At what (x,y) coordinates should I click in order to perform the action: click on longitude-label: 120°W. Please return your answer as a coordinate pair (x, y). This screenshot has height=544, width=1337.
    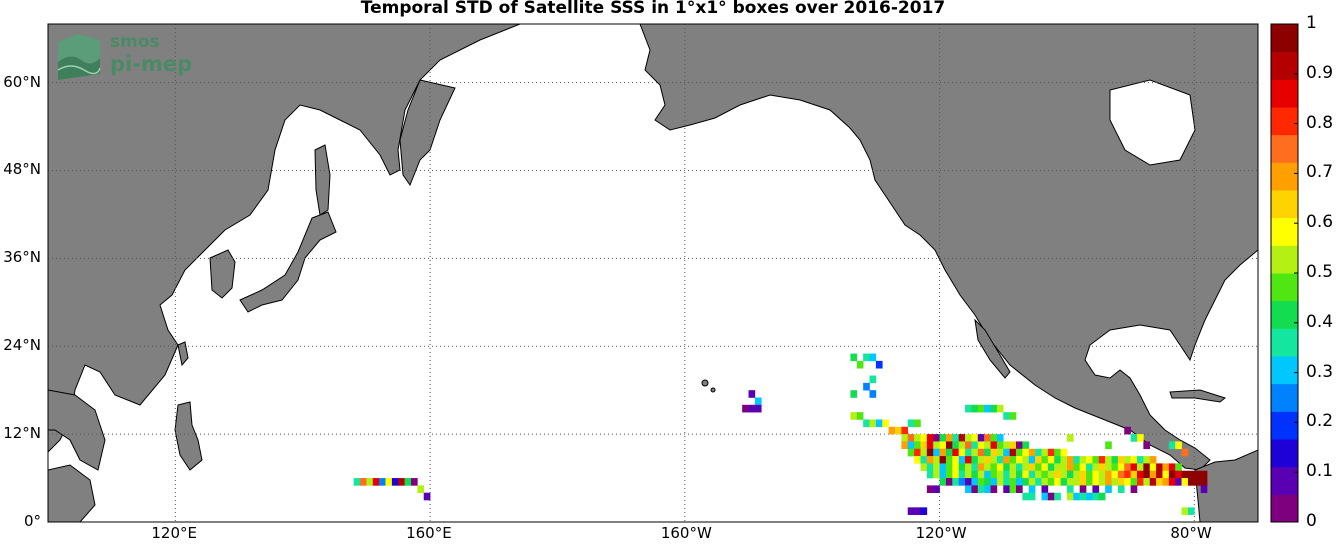
    Looking at the image, I should click on (941, 533).